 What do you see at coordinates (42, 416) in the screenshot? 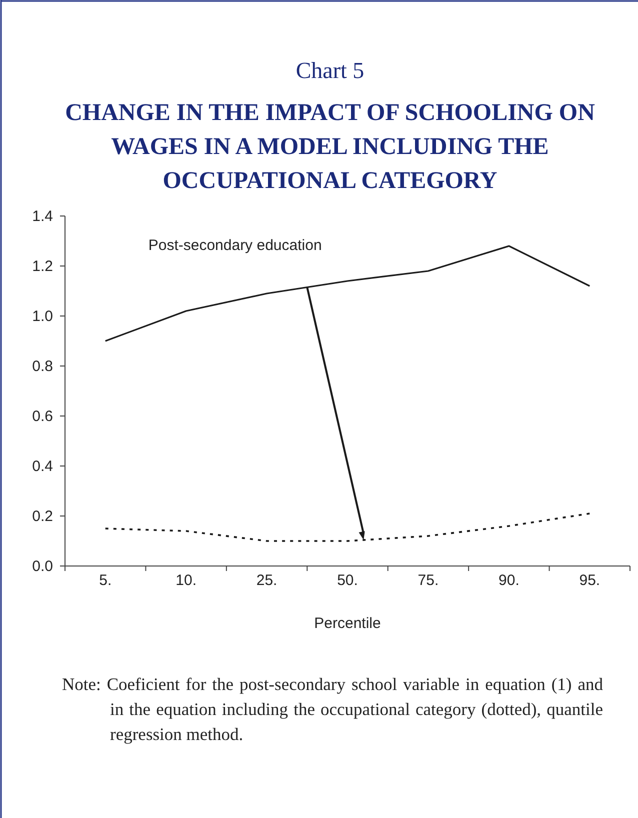
I see `y-tick-label: 0.6` at bounding box center [42, 416].